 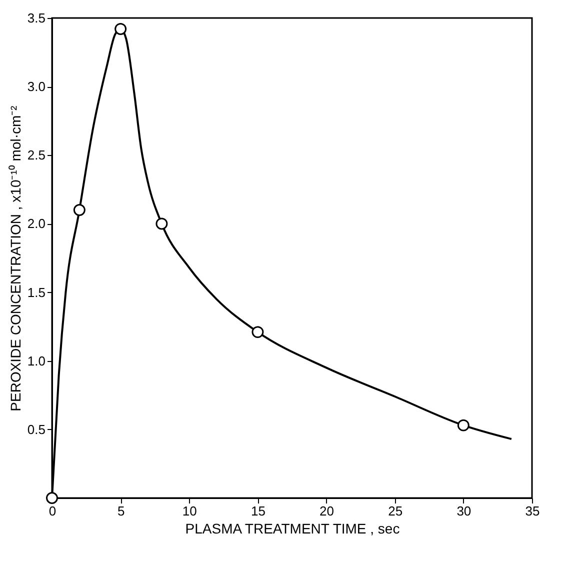 I want to click on x-tick-label: 15, so click(x=258, y=511).